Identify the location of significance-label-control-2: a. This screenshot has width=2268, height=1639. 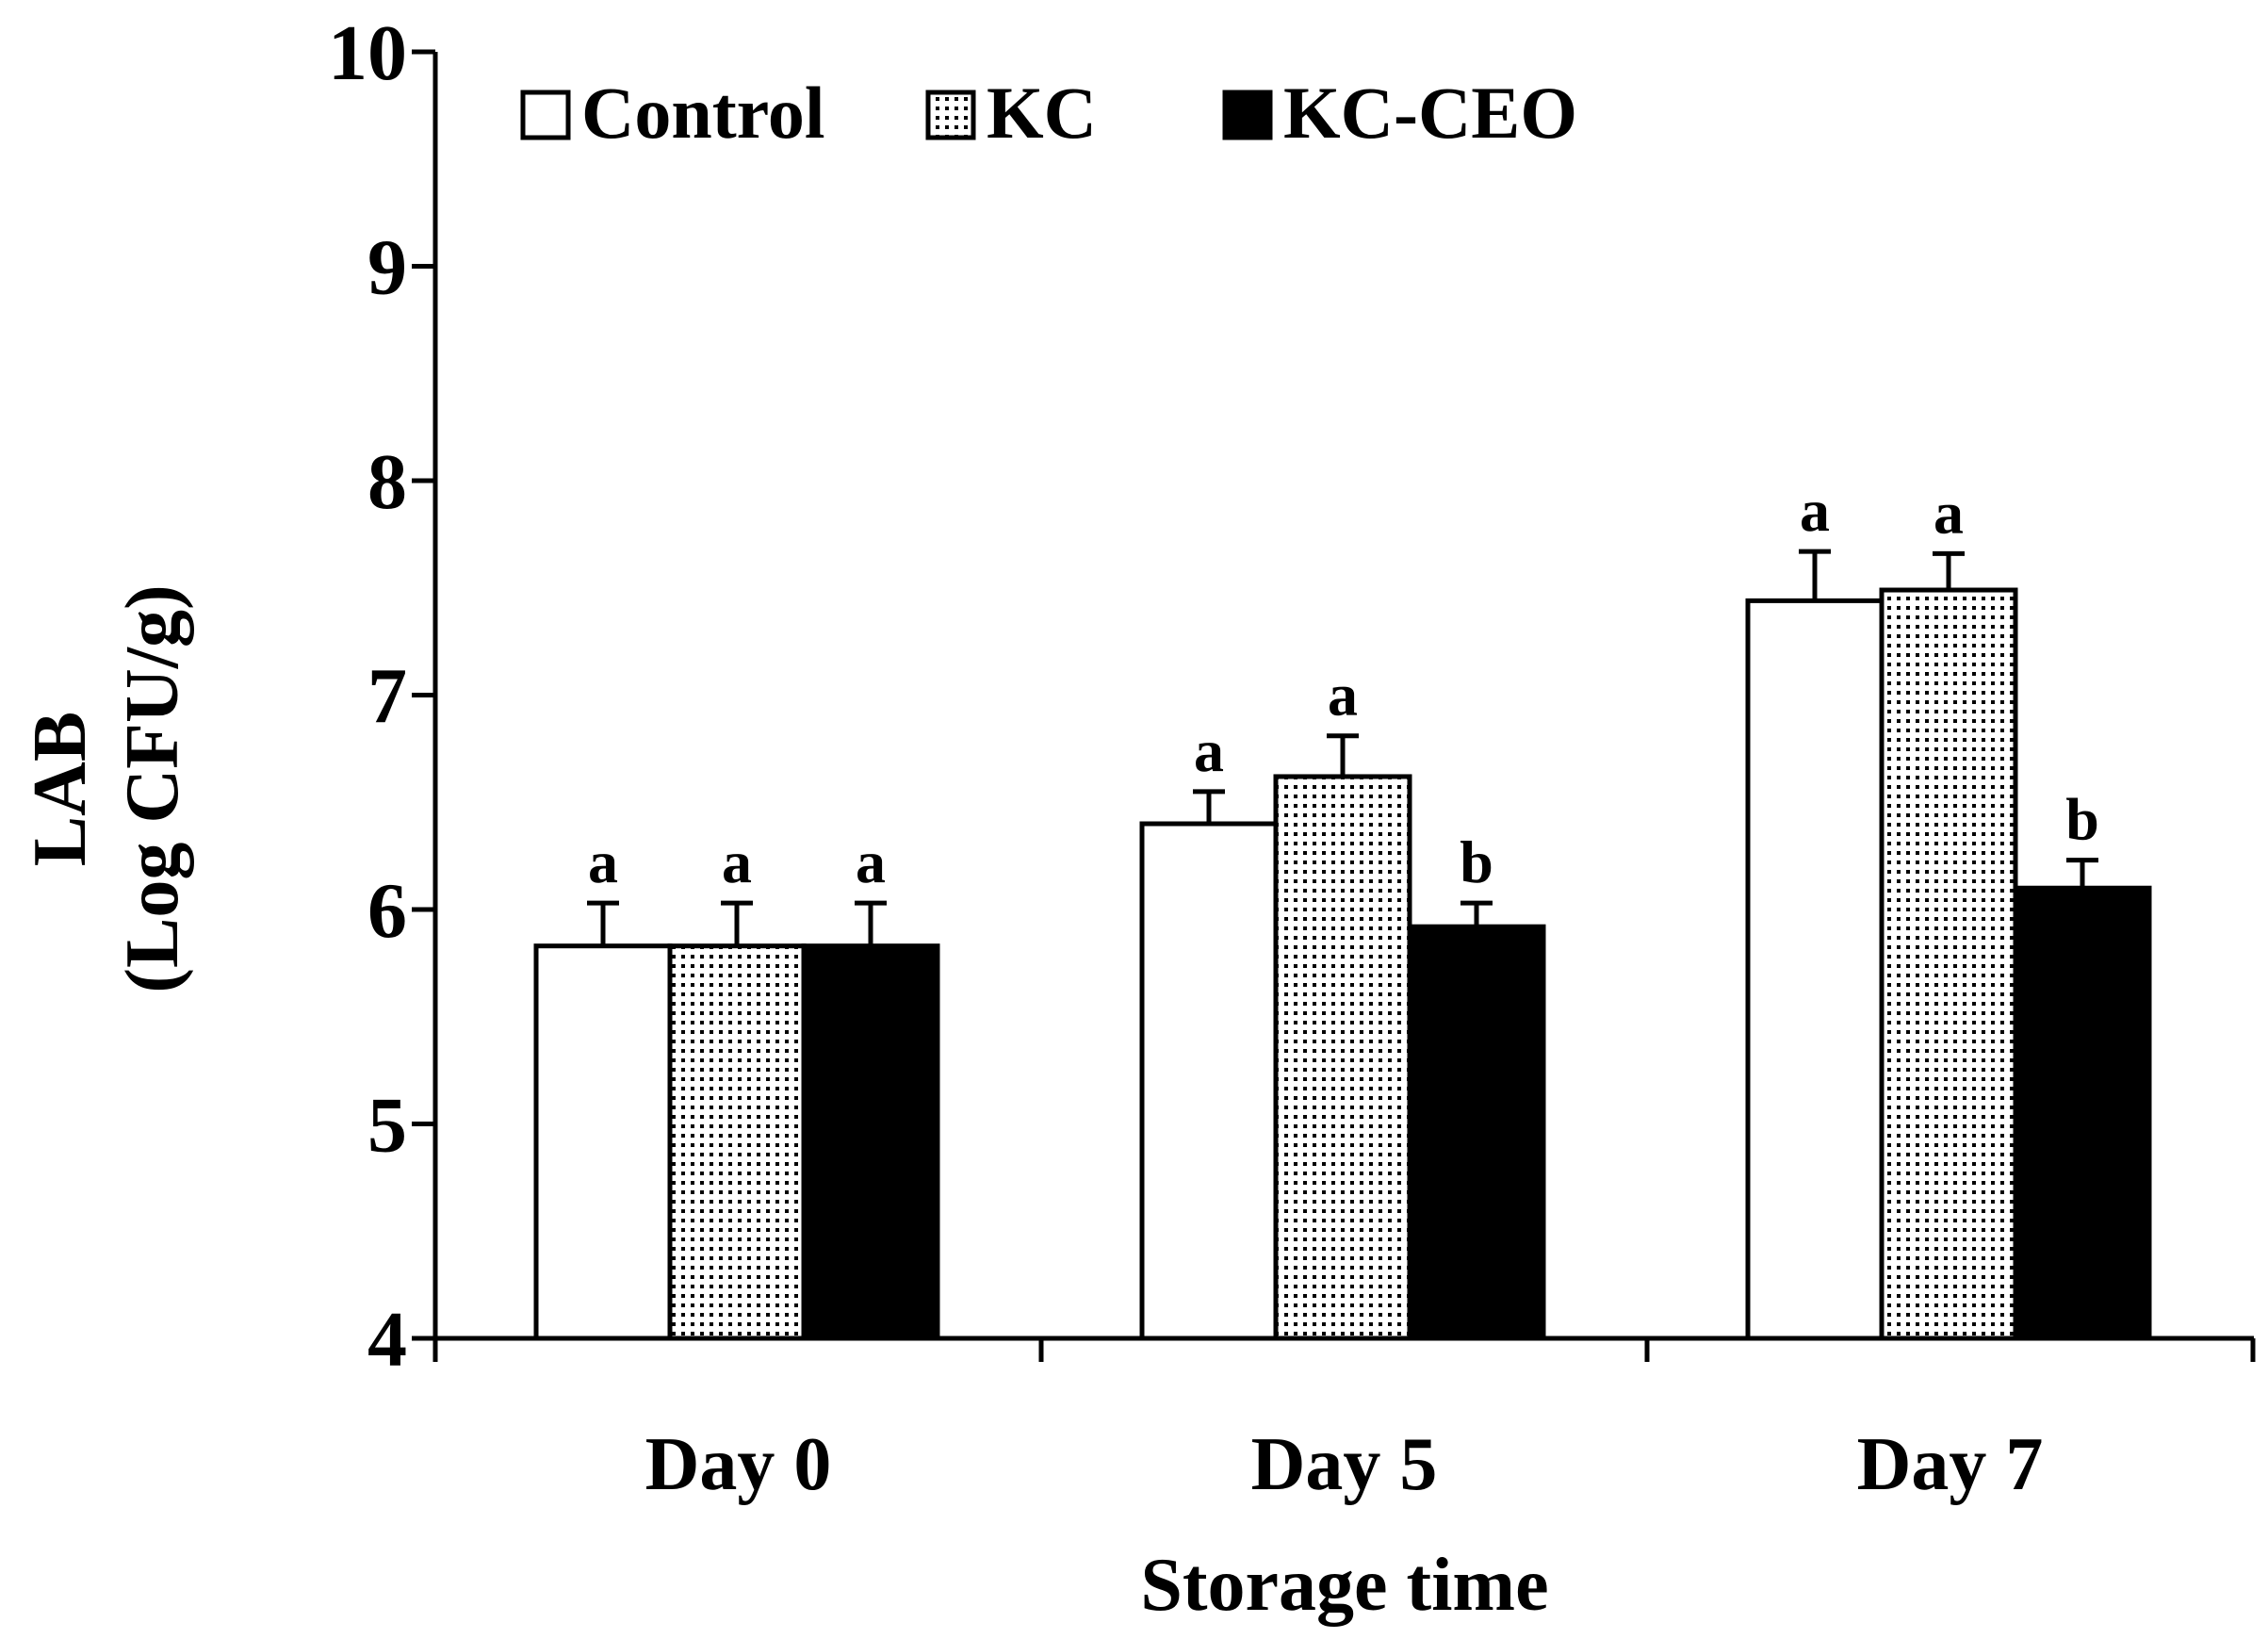
(1815, 511).